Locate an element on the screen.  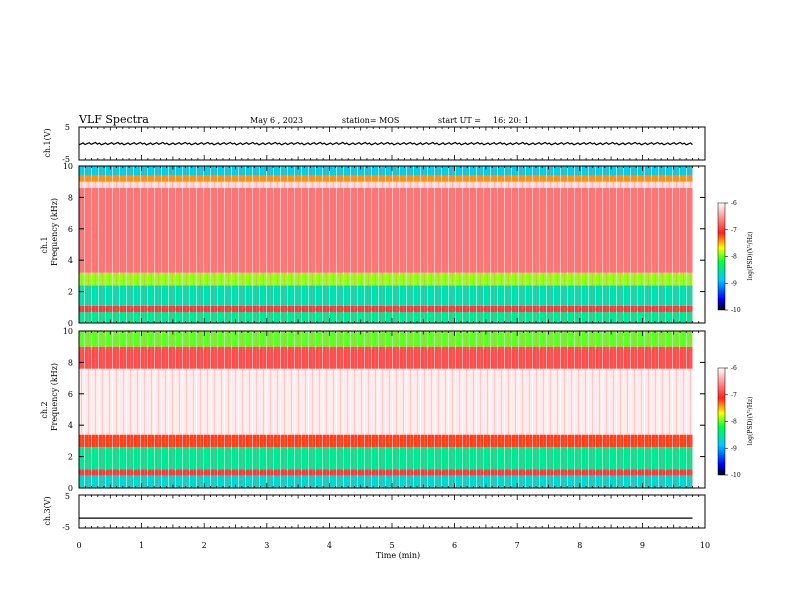
ch1-colorbar-tick-label-1: -7 is located at coordinates (734, 230).